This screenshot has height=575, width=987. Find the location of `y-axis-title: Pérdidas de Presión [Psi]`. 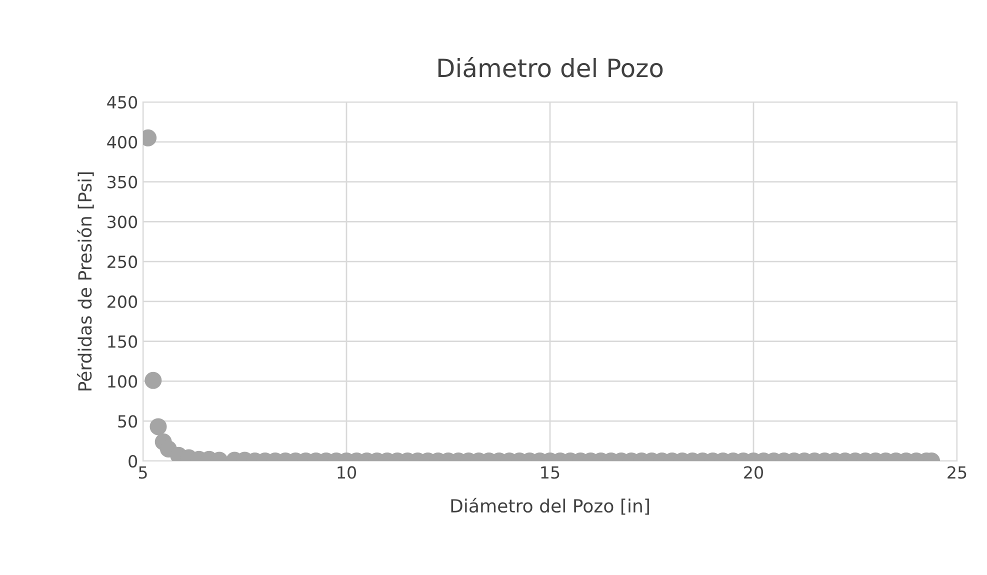

y-axis-title: Pérdidas de Presión [Psi] is located at coordinates (85, 281).